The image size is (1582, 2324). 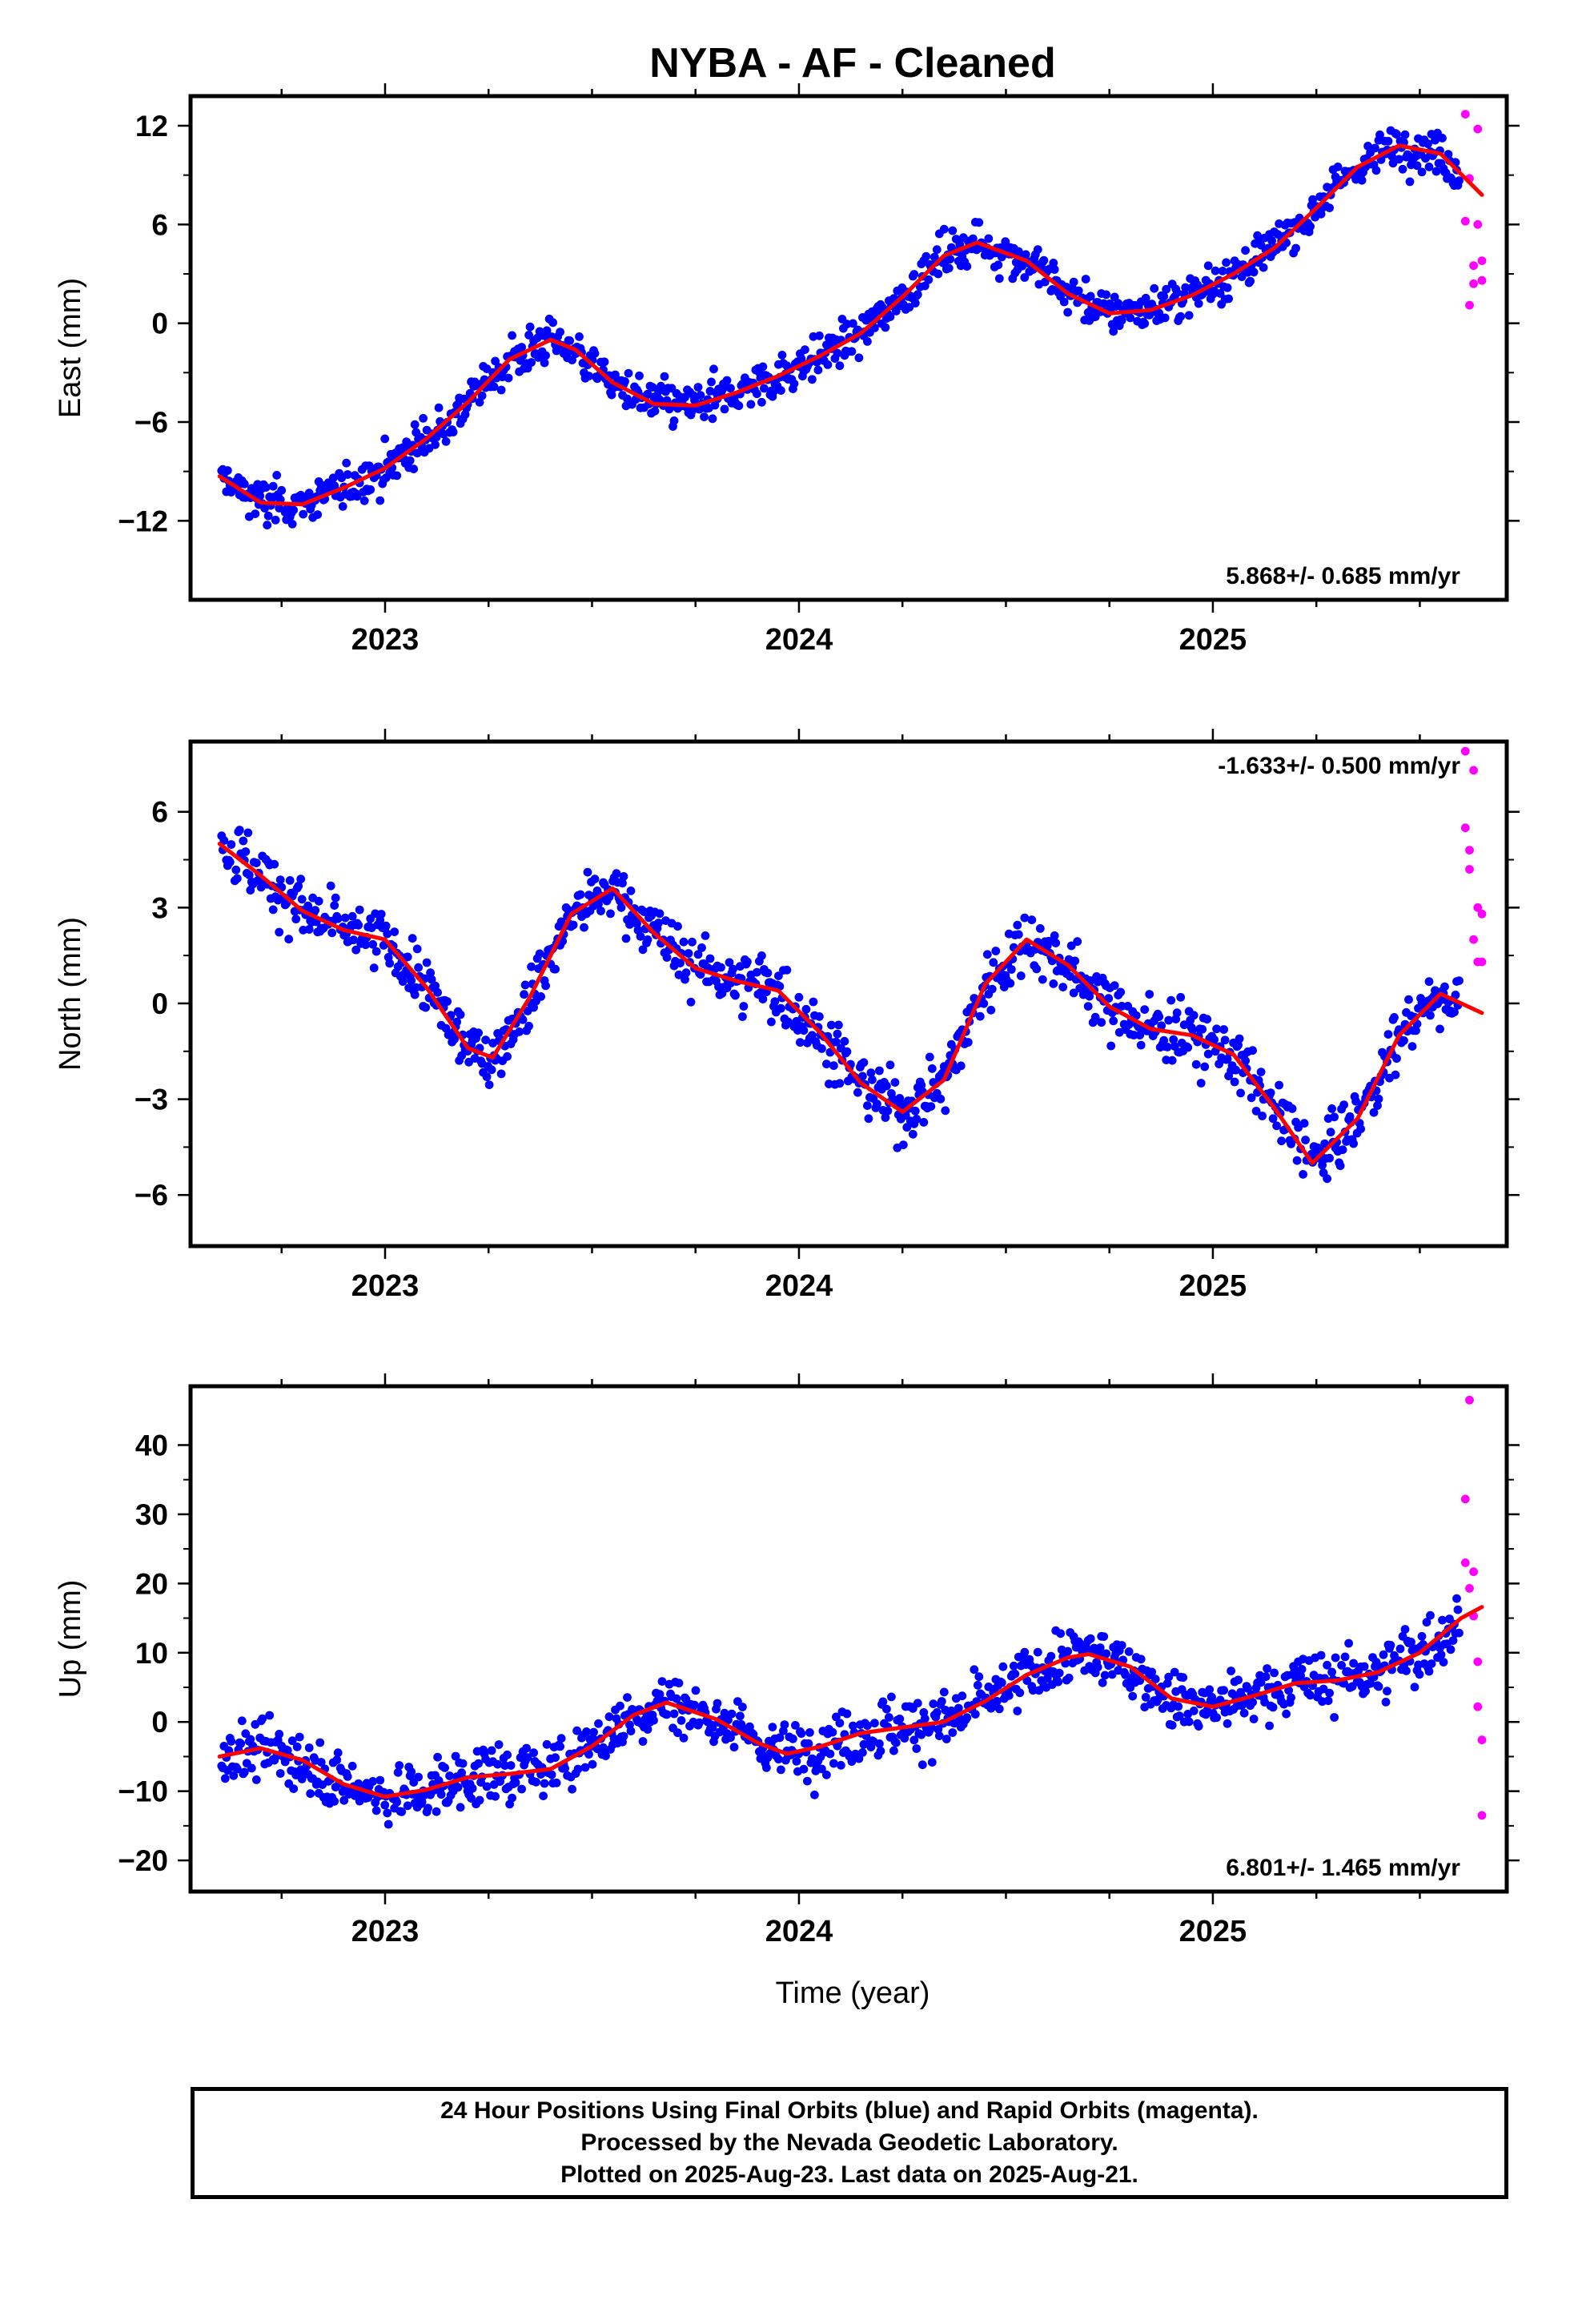 I want to click on east-rapid-point, so click(x=1478, y=224).